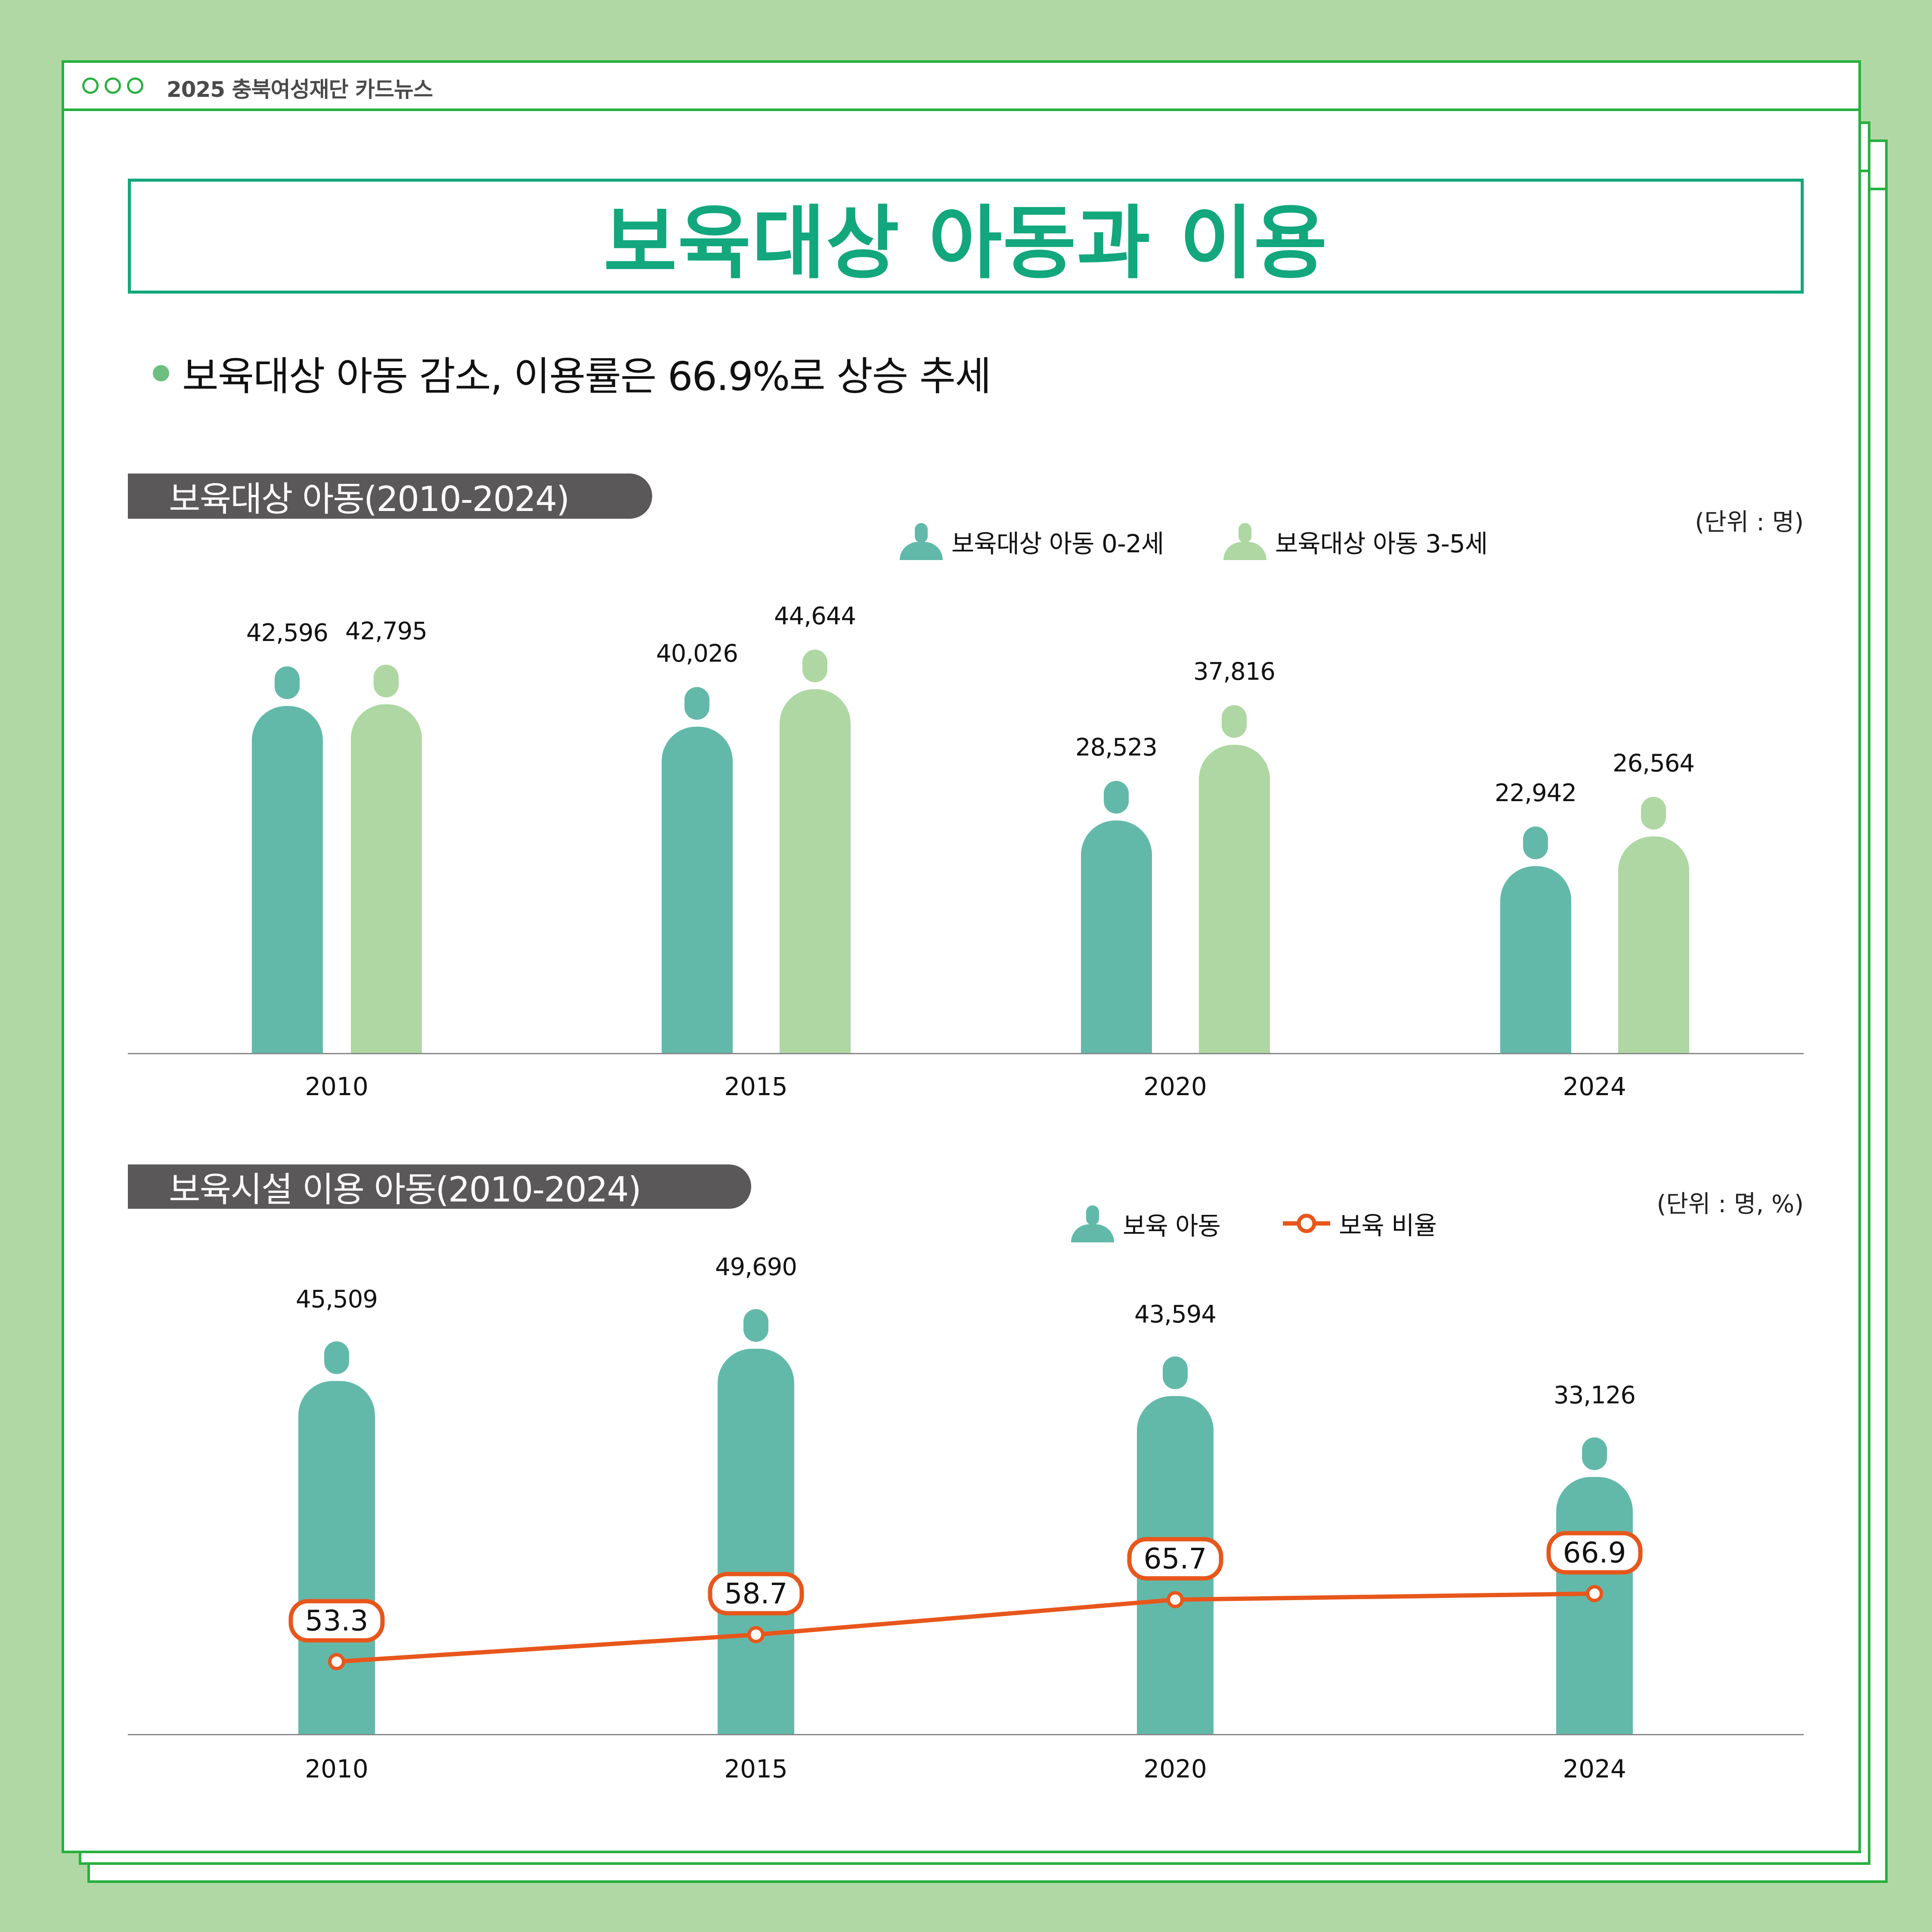 This screenshot has height=1932, width=1932. What do you see at coordinates (1595, 1395) in the screenshot?
I see `data-label: 33,126` at bounding box center [1595, 1395].